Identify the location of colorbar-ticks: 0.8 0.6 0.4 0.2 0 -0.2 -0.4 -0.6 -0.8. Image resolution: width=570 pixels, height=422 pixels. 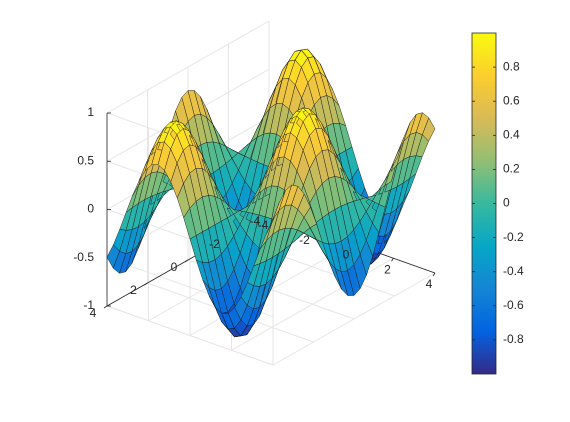
(498, 202).